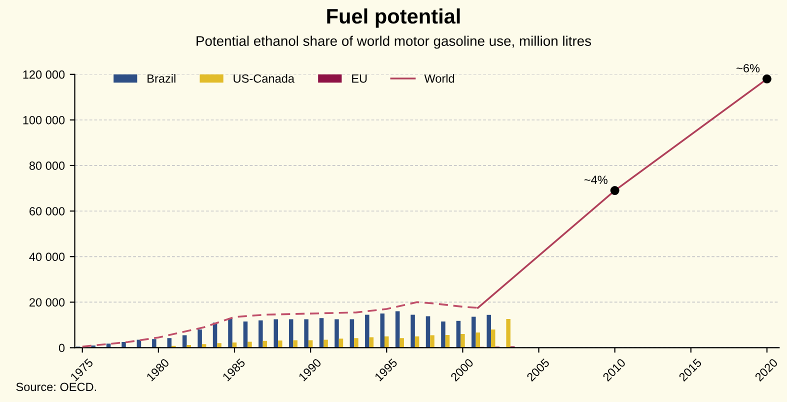 The width and height of the screenshot is (787, 402). I want to click on annotation: ~6%, so click(748, 68).